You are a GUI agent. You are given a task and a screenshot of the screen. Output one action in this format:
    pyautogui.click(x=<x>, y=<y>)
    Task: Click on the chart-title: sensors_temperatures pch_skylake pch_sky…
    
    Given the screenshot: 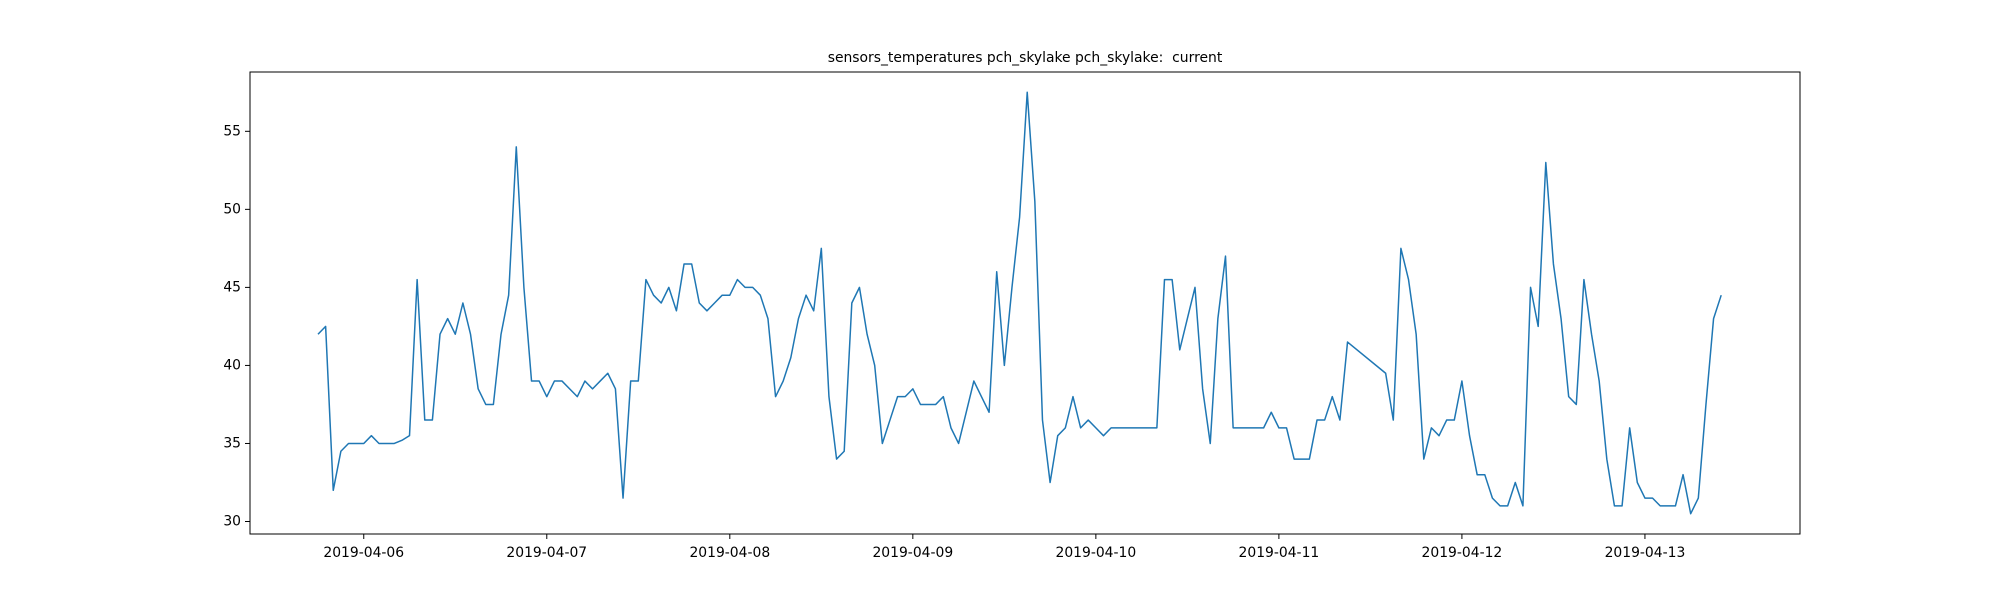 What is the action you would take?
    pyautogui.click(x=1025, y=58)
    